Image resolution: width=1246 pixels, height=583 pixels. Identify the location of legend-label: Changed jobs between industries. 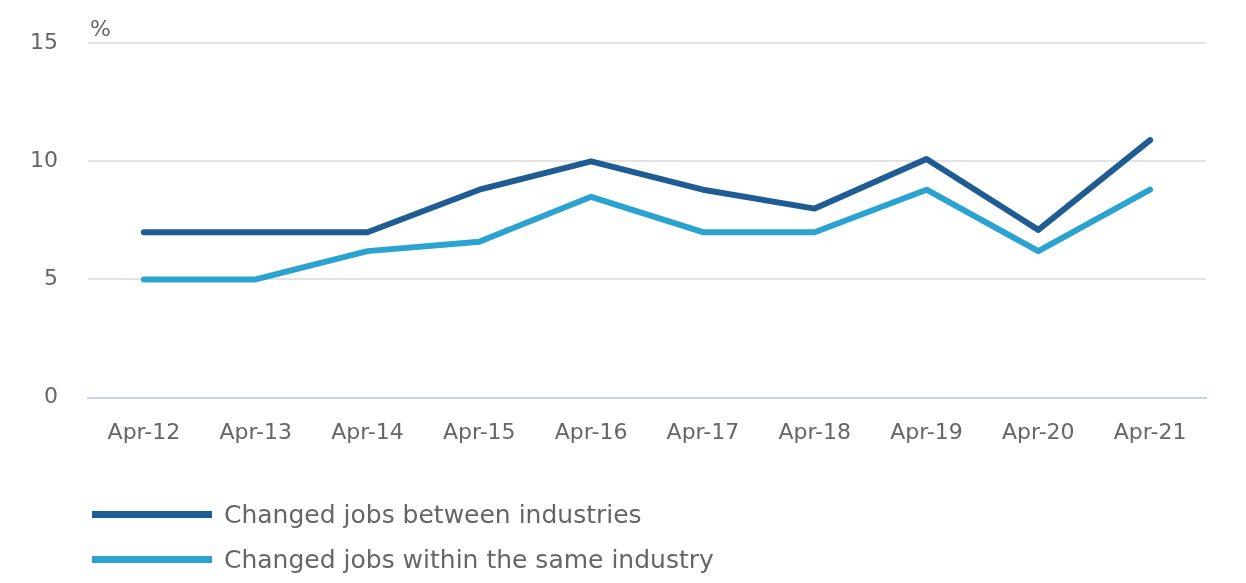
(433, 514).